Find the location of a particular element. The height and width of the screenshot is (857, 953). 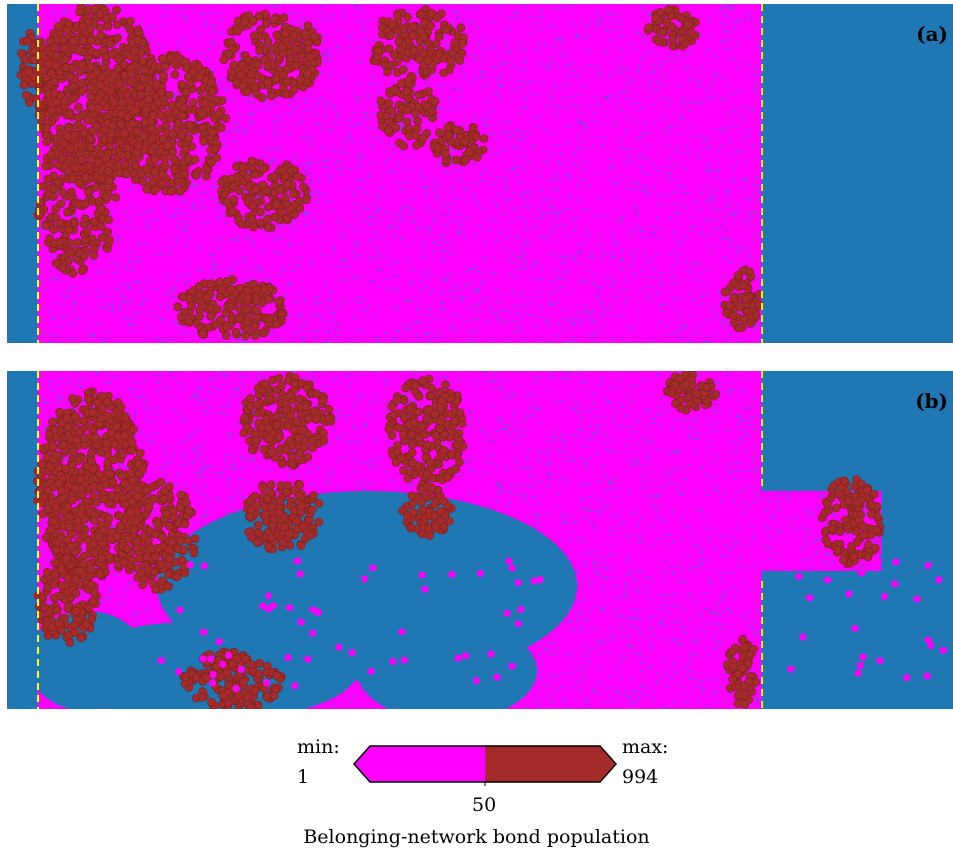

colorbar-high-segment is located at coordinates (550, 764).